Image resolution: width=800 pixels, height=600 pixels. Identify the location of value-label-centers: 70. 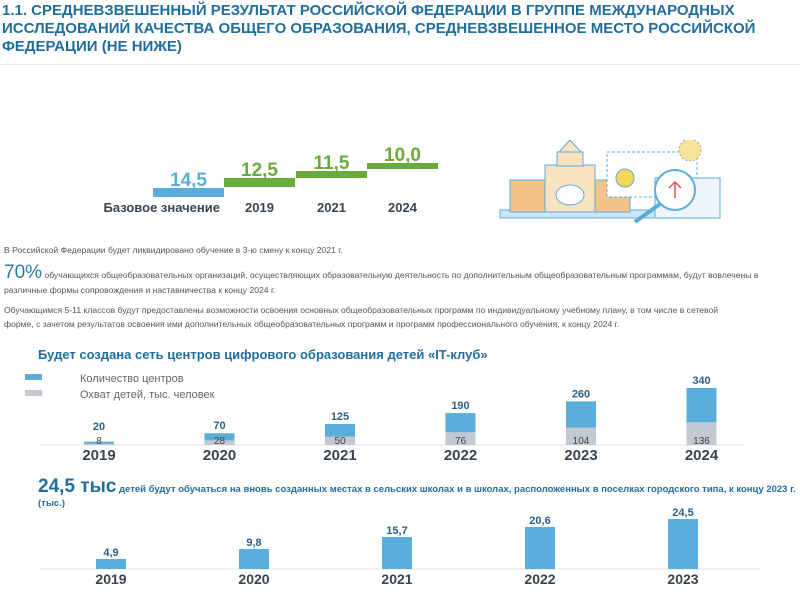
(219, 426).